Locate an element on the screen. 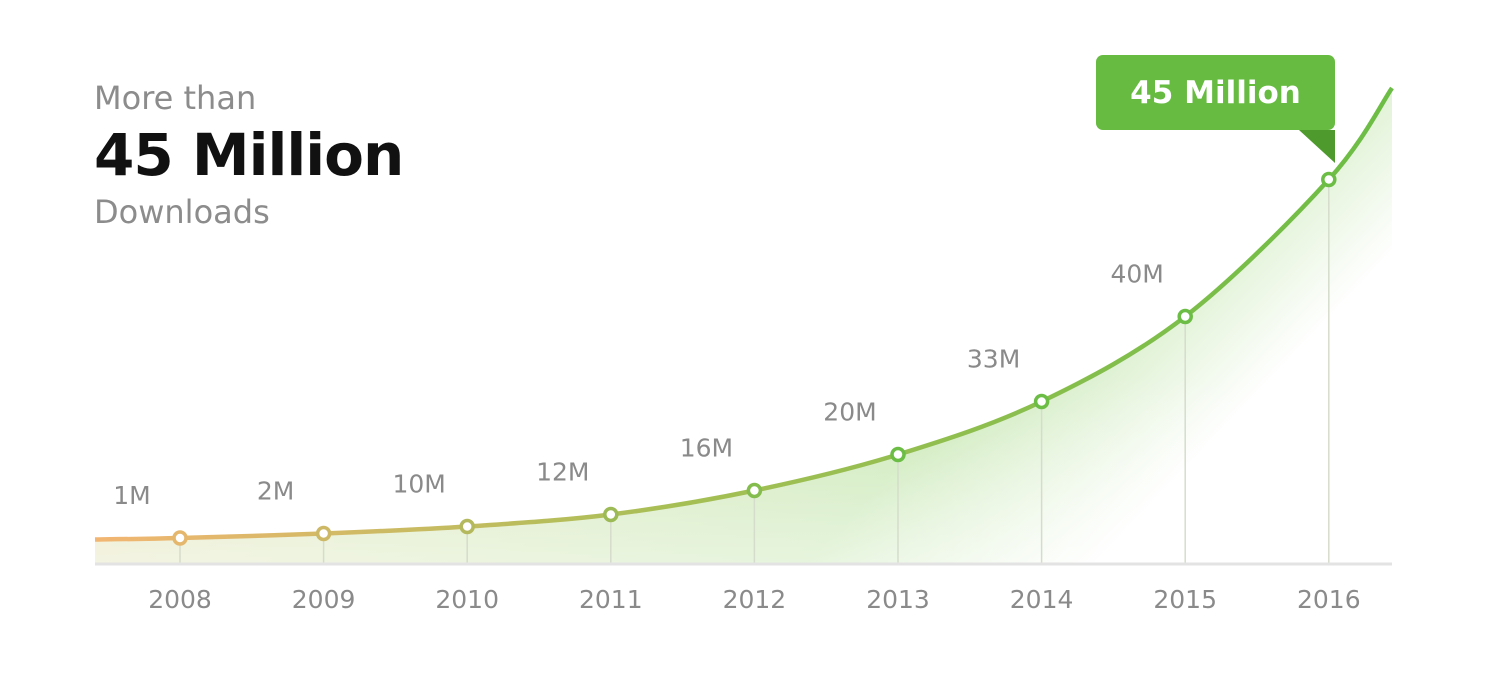 The height and width of the screenshot is (686, 1501). x-tick-label: 2008 is located at coordinates (180, 599).